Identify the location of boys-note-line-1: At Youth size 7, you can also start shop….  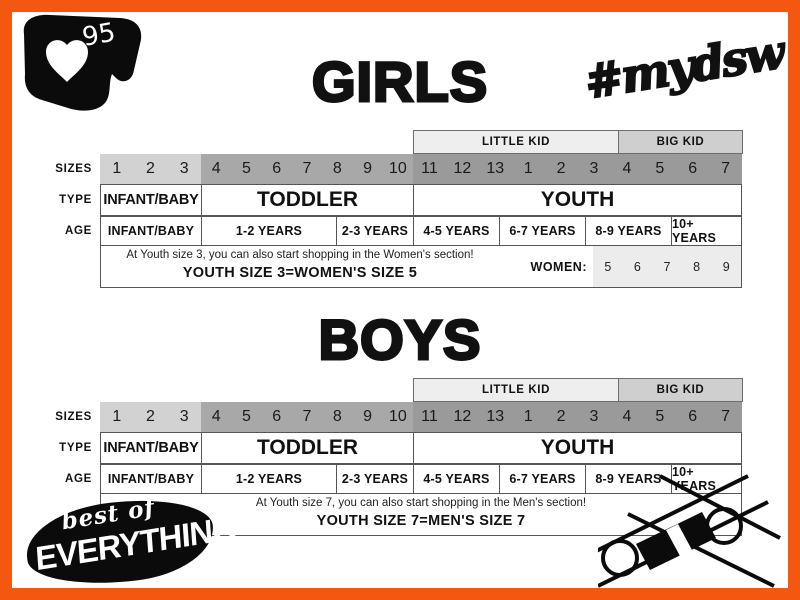
(421, 503).